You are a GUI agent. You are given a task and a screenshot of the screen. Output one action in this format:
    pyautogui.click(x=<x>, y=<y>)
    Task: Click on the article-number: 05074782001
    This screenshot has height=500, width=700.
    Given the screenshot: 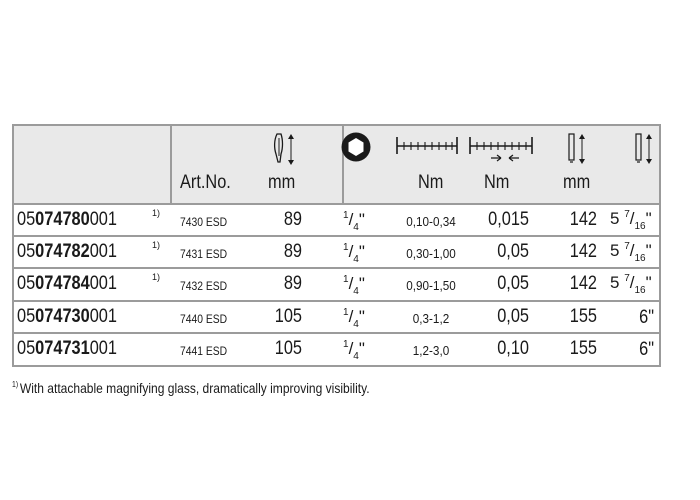 What is the action you would take?
    pyautogui.click(x=67, y=252)
    